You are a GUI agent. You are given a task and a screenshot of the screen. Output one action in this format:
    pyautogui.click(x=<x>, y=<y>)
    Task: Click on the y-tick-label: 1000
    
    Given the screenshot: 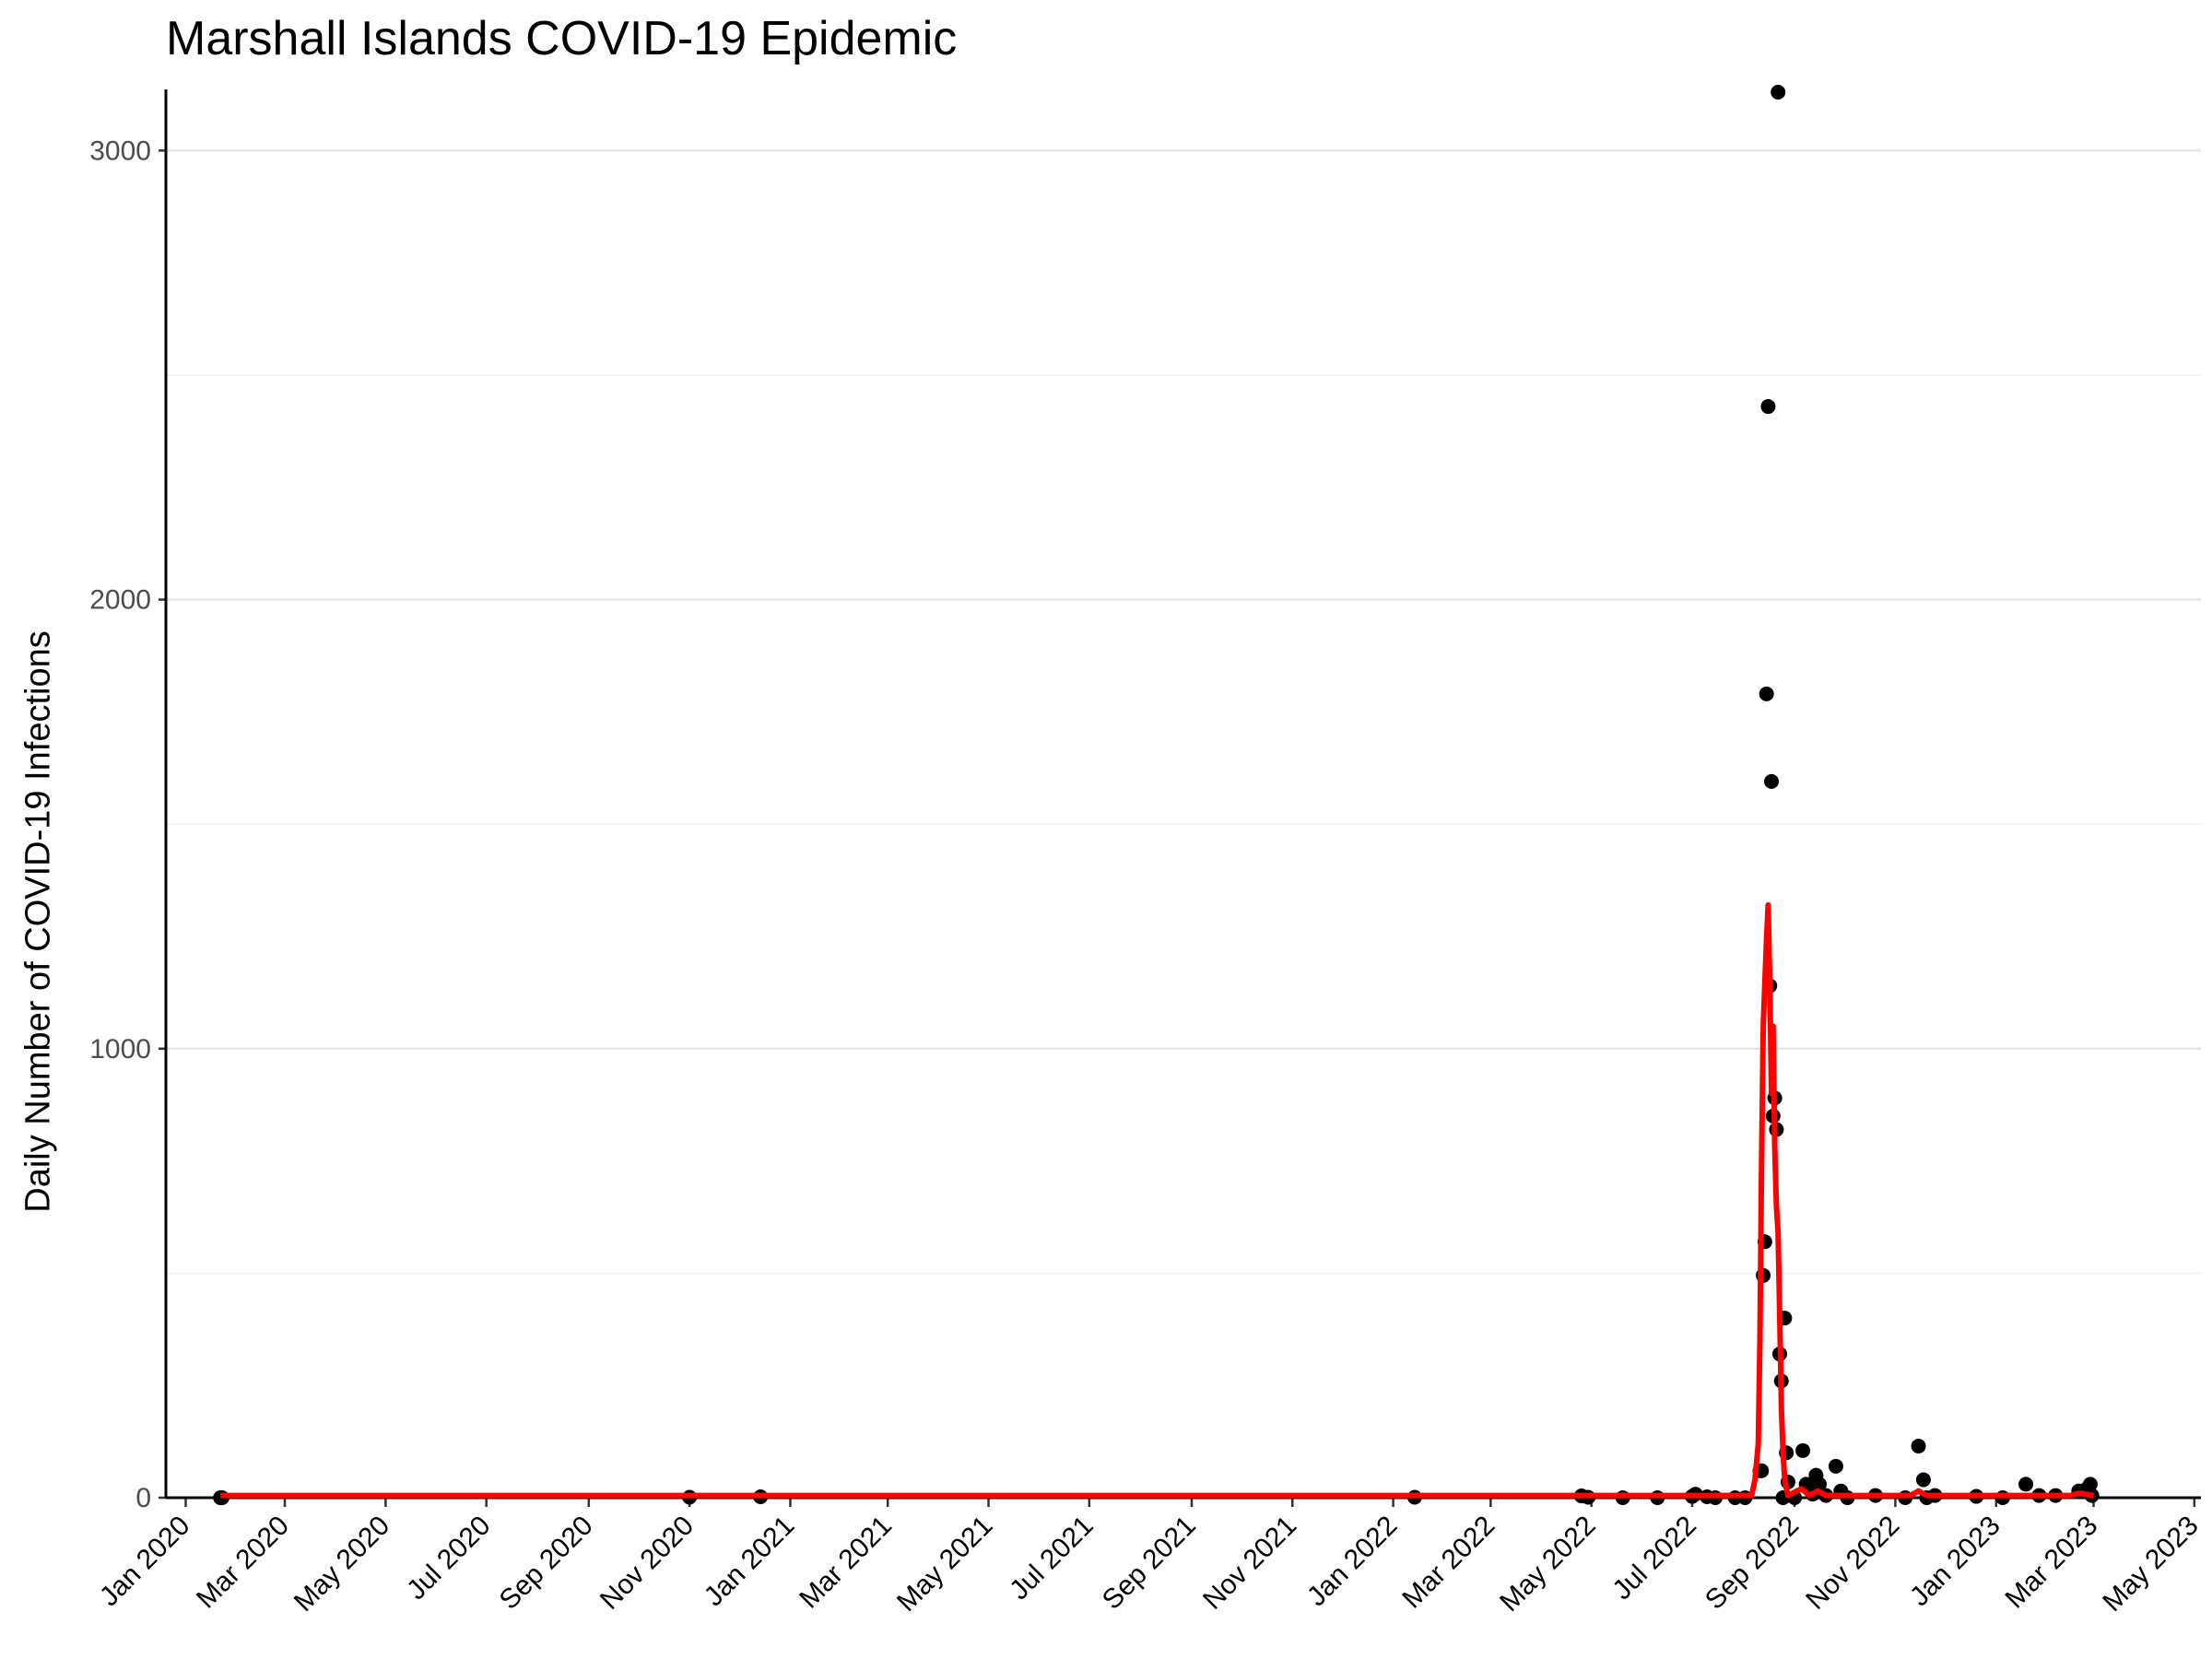 What is the action you would take?
    pyautogui.click(x=120, y=1049)
    